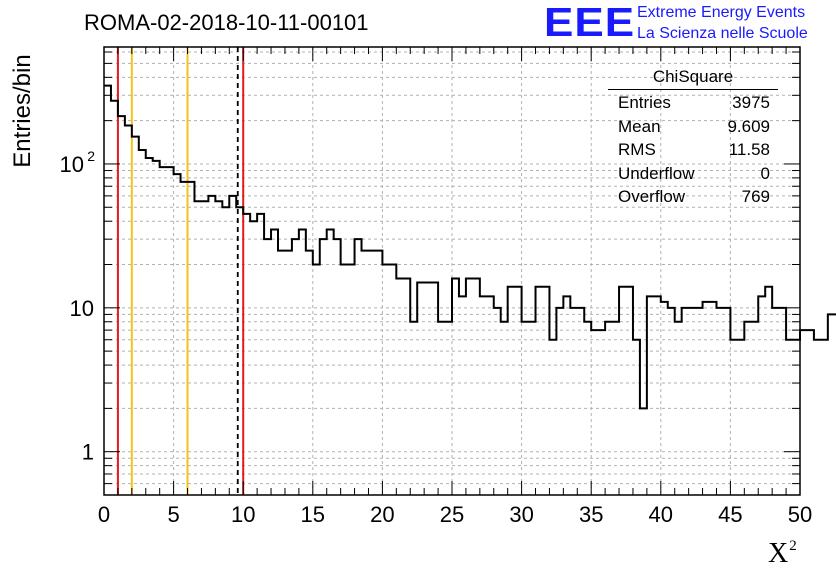  Describe the element at coordinates (382, 514) in the screenshot. I see `x-tick-label: 20` at that location.